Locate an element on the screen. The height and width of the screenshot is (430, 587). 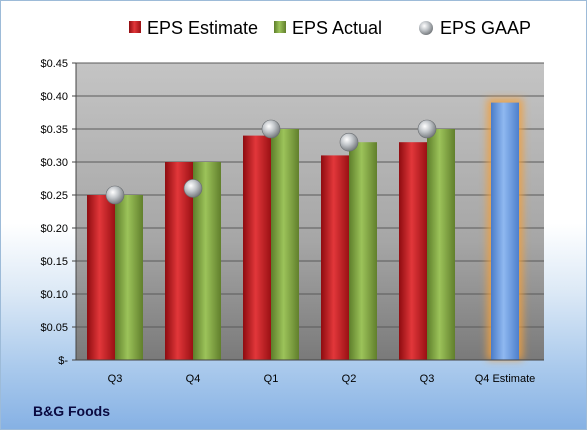
company-name: B&G Foods is located at coordinates (71, 411).